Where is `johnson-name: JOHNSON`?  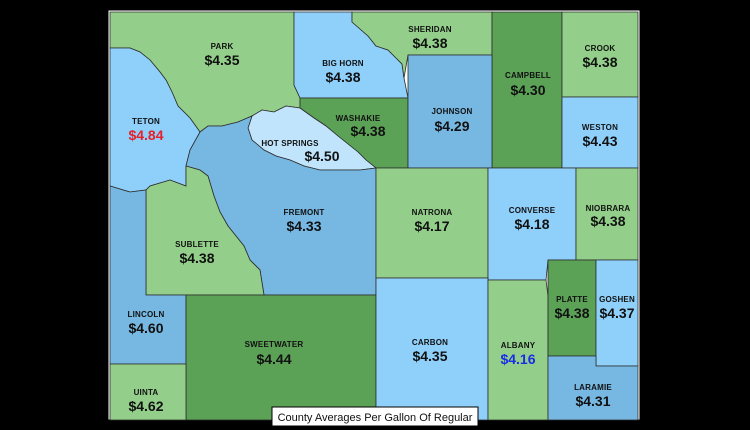 johnson-name: JOHNSON is located at coordinates (452, 111).